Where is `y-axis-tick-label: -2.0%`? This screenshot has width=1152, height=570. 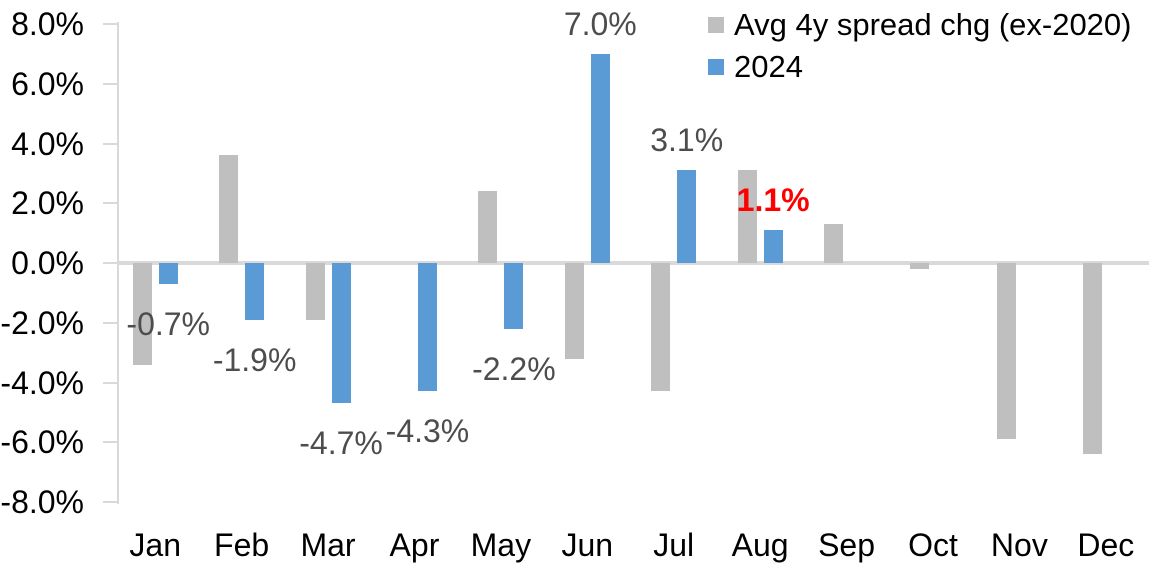
y-axis-tick-label: -2.0% is located at coordinates (42, 322).